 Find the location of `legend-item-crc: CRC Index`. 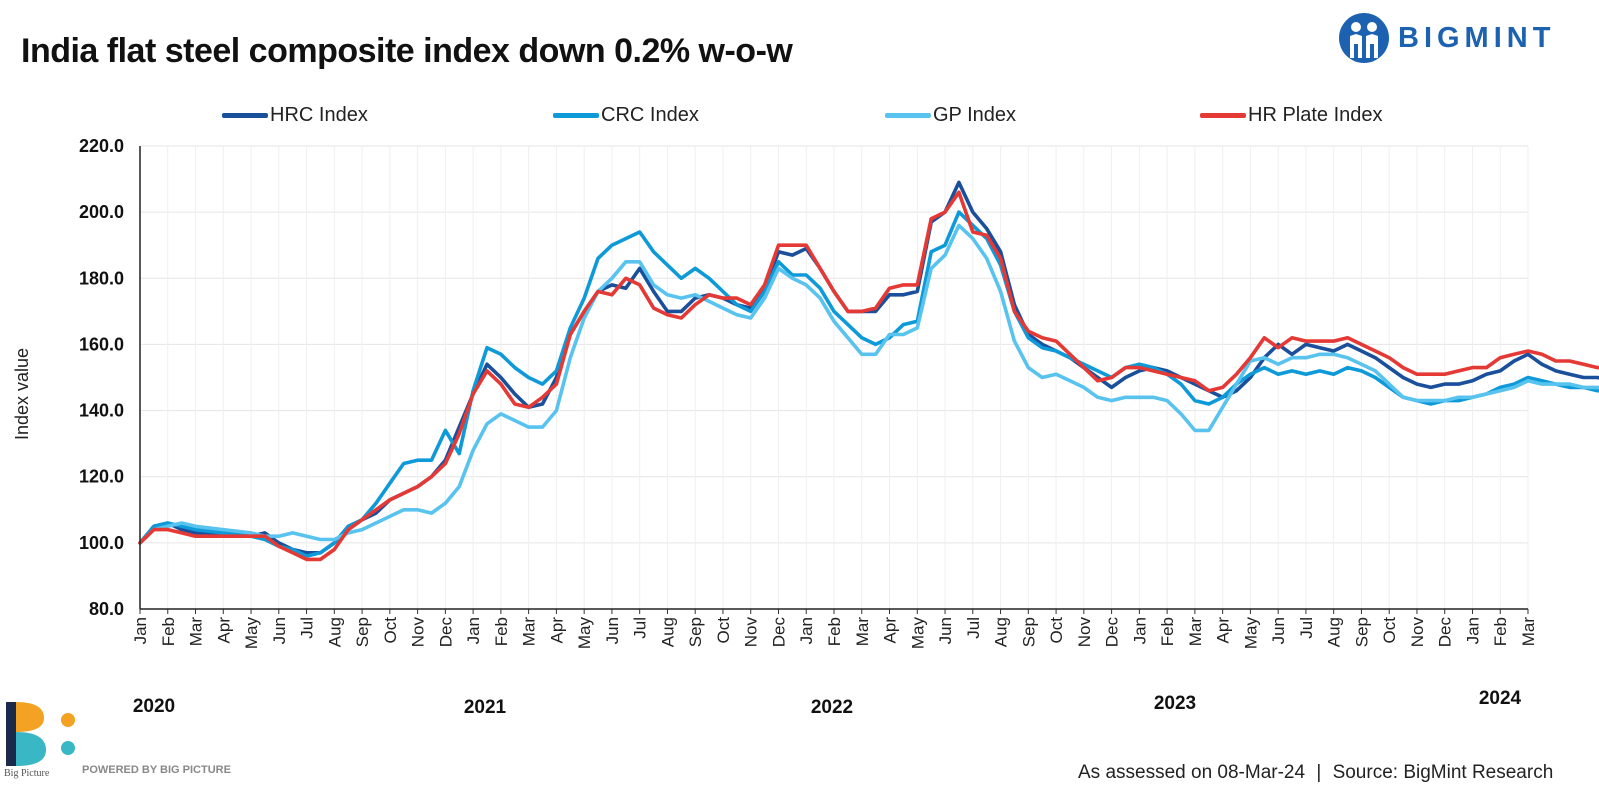

legend-item-crc: CRC Index is located at coordinates (626, 115).